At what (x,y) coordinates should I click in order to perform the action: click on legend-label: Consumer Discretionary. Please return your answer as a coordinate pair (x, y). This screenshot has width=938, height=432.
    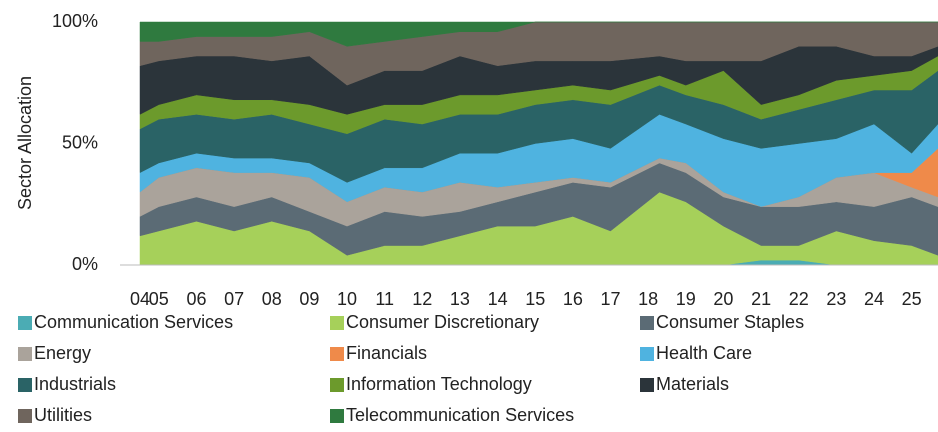
    Looking at the image, I should click on (442, 322).